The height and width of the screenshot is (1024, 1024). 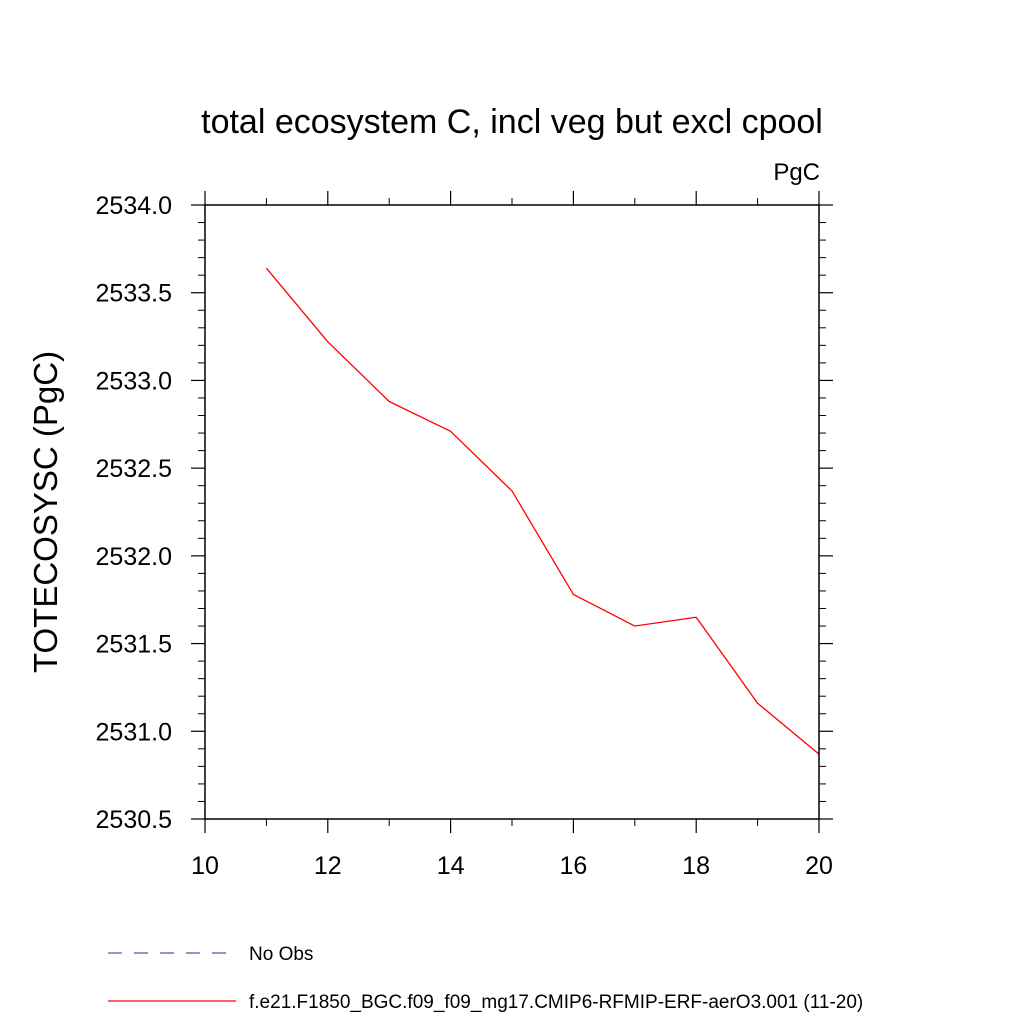 What do you see at coordinates (796, 172) in the screenshot?
I see `units-label: PgC` at bounding box center [796, 172].